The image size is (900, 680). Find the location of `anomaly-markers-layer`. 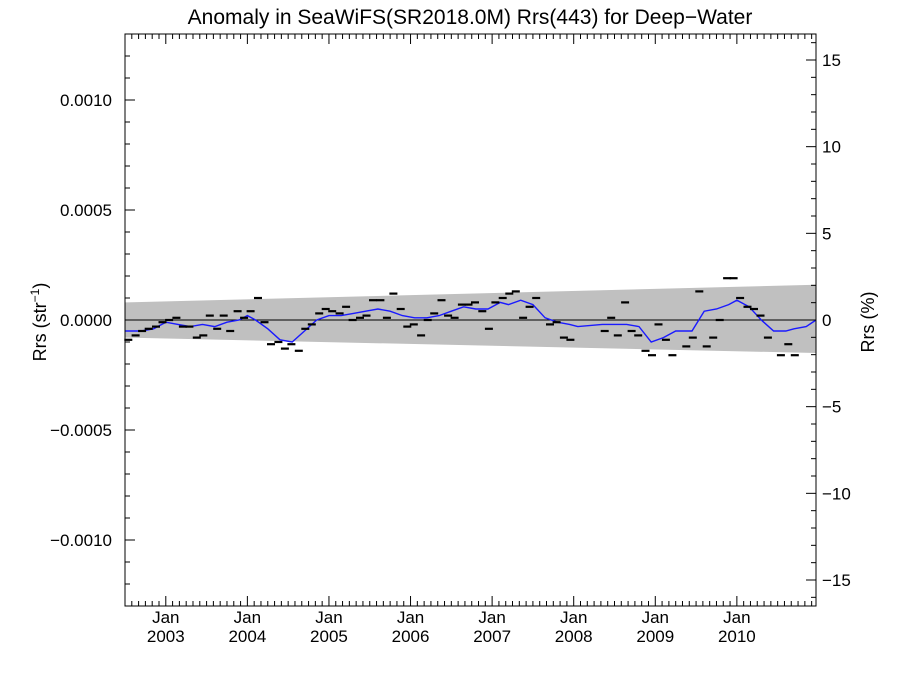

anomaly-markers-layer is located at coordinates (461, 317).